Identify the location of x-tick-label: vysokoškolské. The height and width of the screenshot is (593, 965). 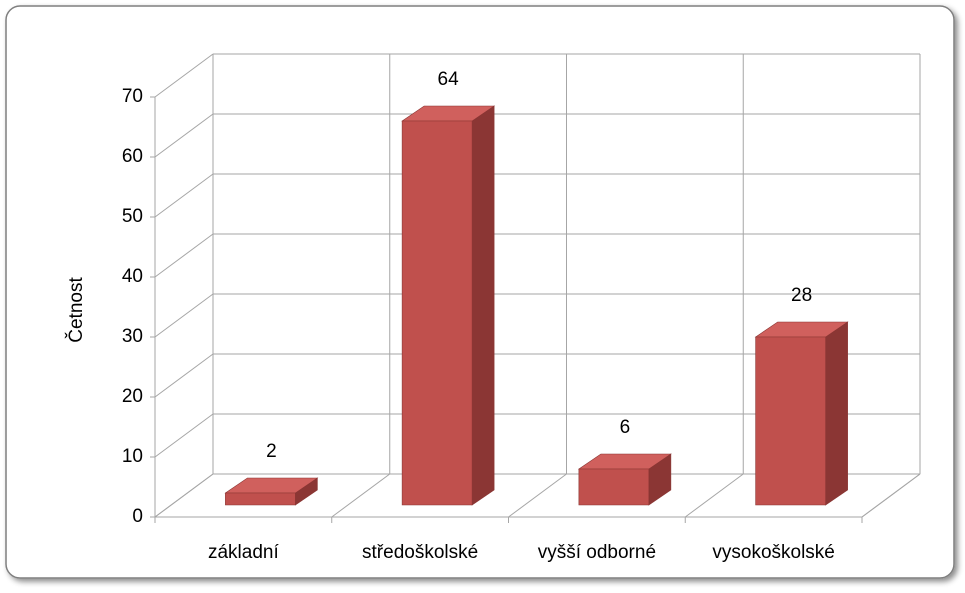
(773, 552).